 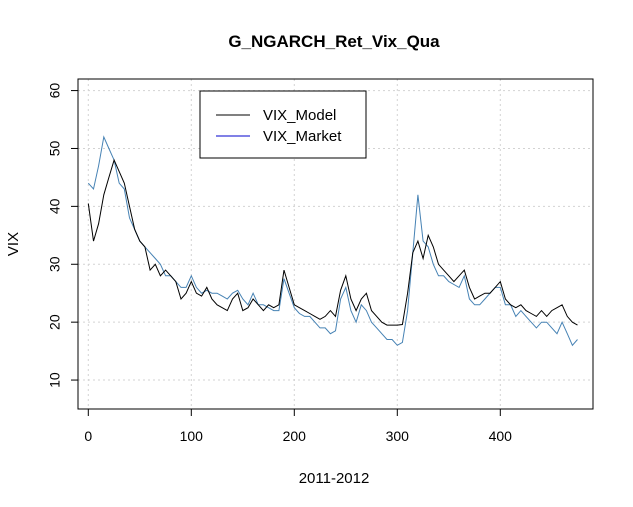 I want to click on x-tick-label: 200, so click(x=295, y=436).